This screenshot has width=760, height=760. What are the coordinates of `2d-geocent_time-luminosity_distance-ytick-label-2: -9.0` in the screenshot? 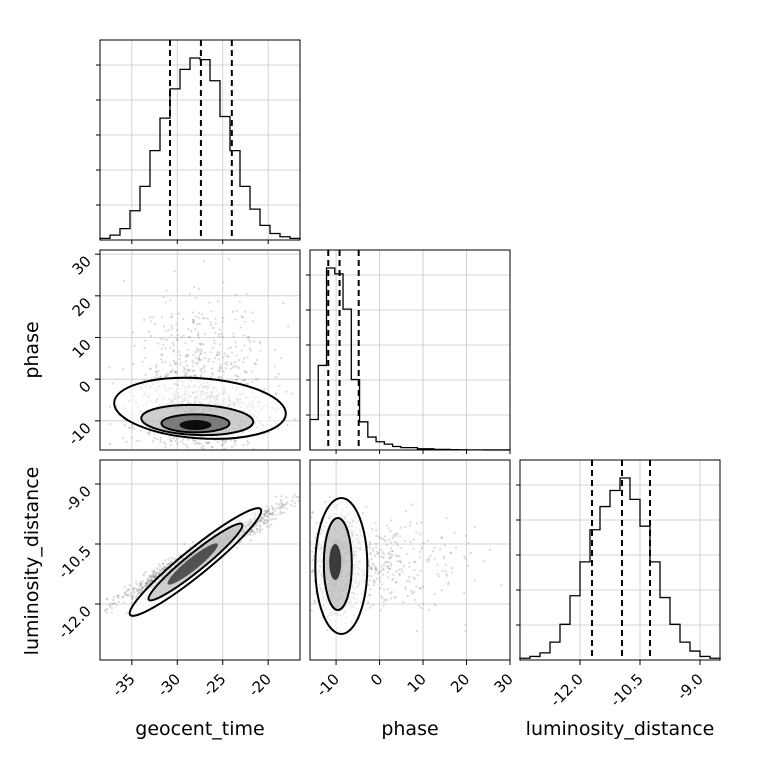 It's located at (77, 498).